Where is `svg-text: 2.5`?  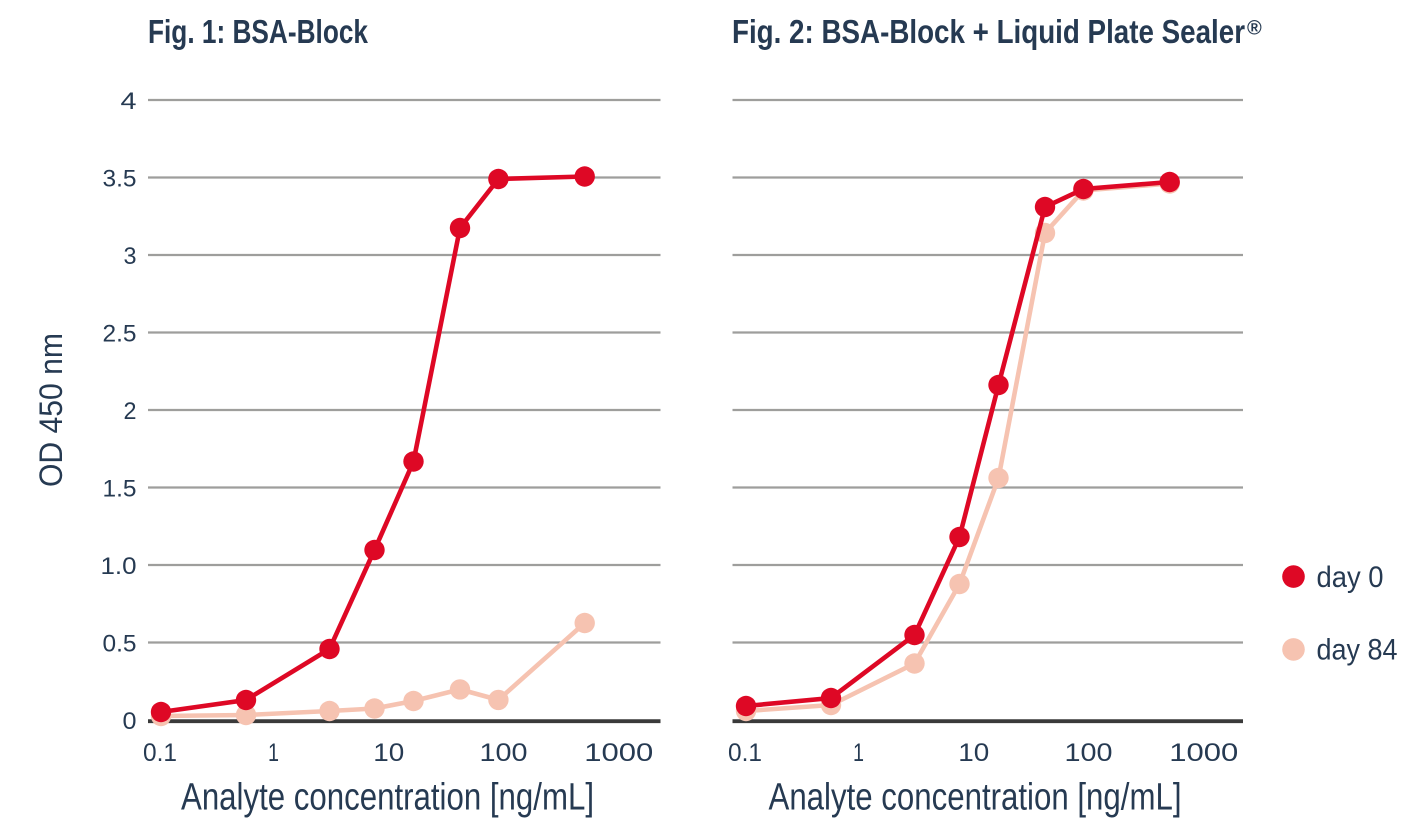
svg-text: 2.5 is located at coordinates (120, 334).